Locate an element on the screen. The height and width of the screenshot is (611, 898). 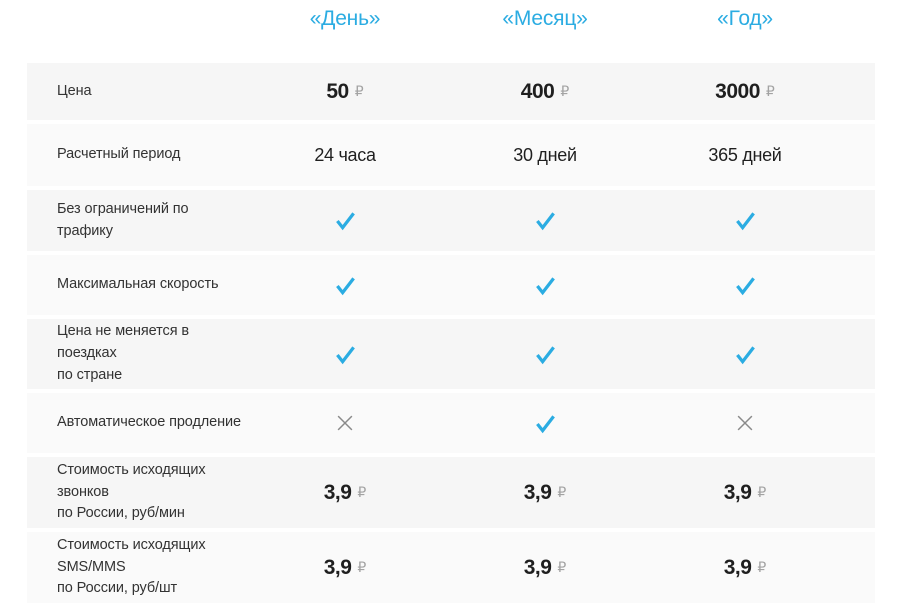
row-label: Максимальная скорость is located at coordinates (138, 284).